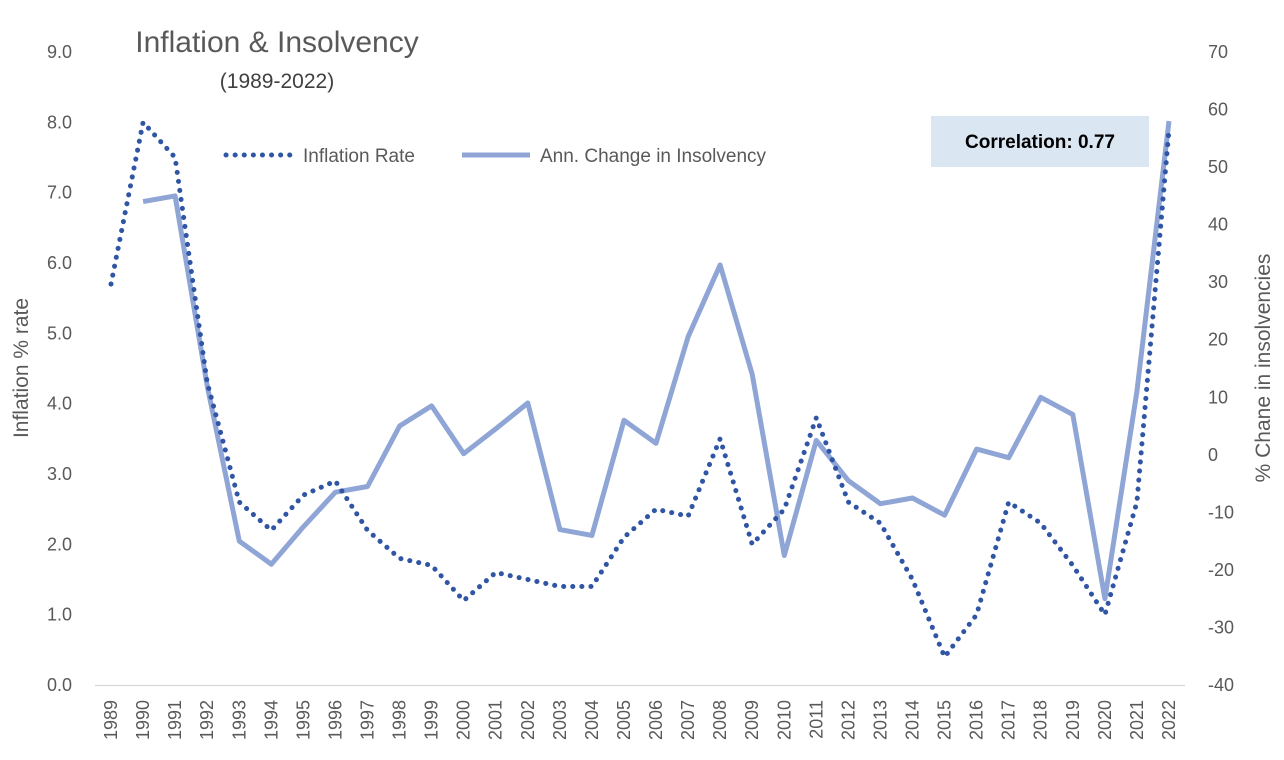 The width and height of the screenshot is (1284, 760). What do you see at coordinates (1105, 720) in the screenshot?
I see `x-tick-label: 2020` at bounding box center [1105, 720].